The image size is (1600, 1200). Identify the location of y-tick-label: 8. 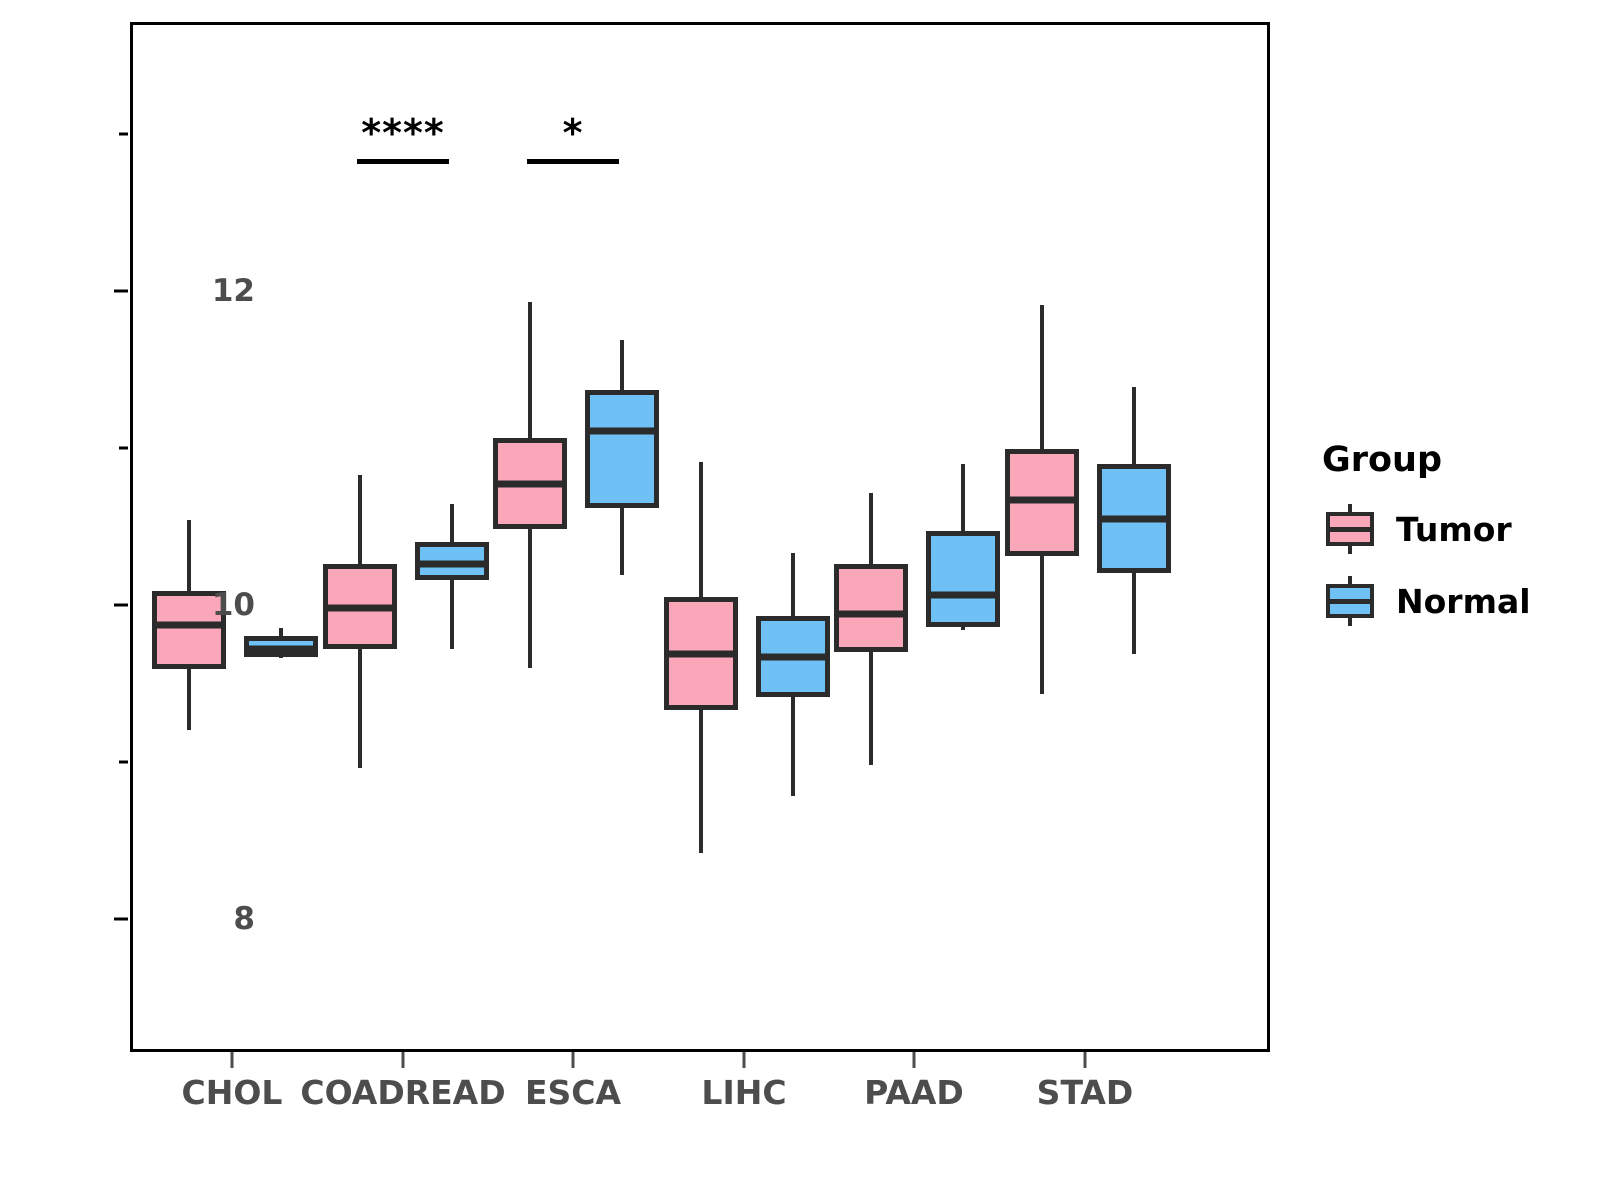
(244, 919).